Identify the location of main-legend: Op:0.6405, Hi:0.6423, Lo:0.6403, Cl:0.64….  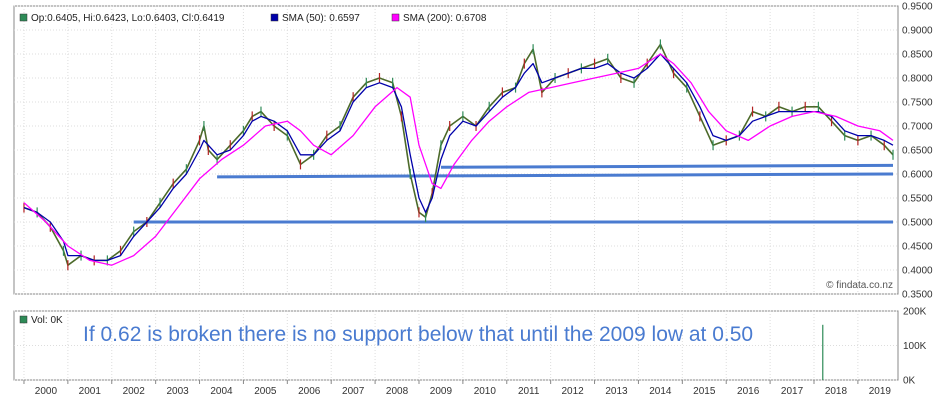
(253, 18).